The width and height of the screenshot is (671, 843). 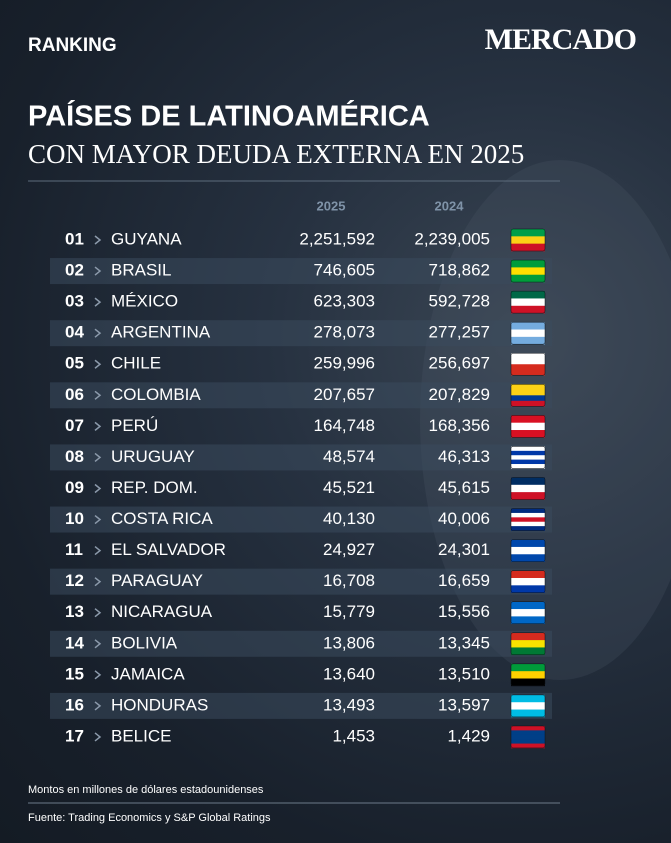 I want to click on value-2025: 278,073, so click(x=344, y=332).